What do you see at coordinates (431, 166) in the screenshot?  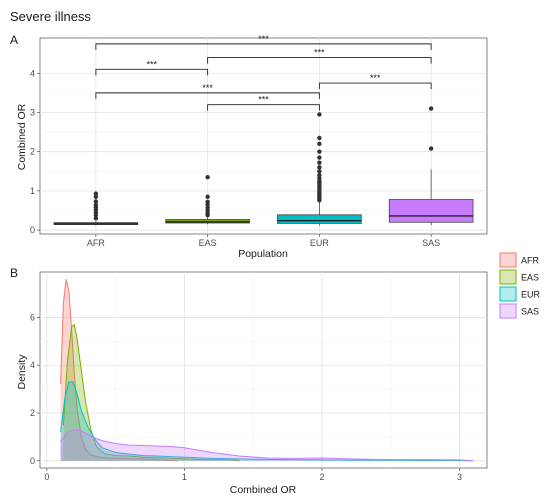 I see `box-sas` at bounding box center [431, 166].